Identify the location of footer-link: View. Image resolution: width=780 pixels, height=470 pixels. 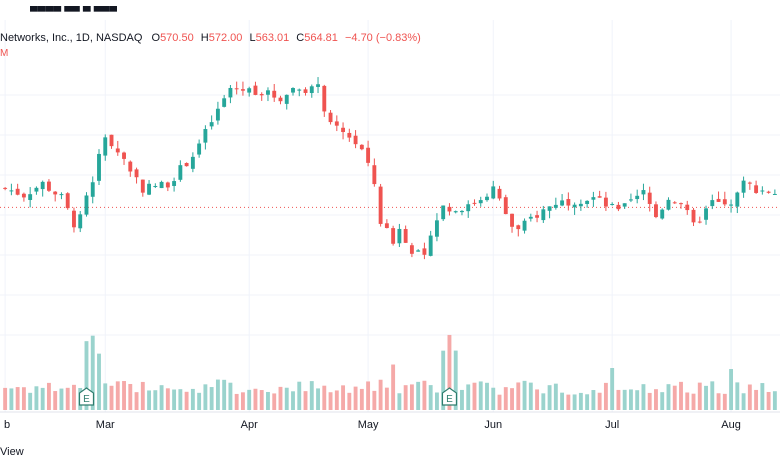
(12, 452).